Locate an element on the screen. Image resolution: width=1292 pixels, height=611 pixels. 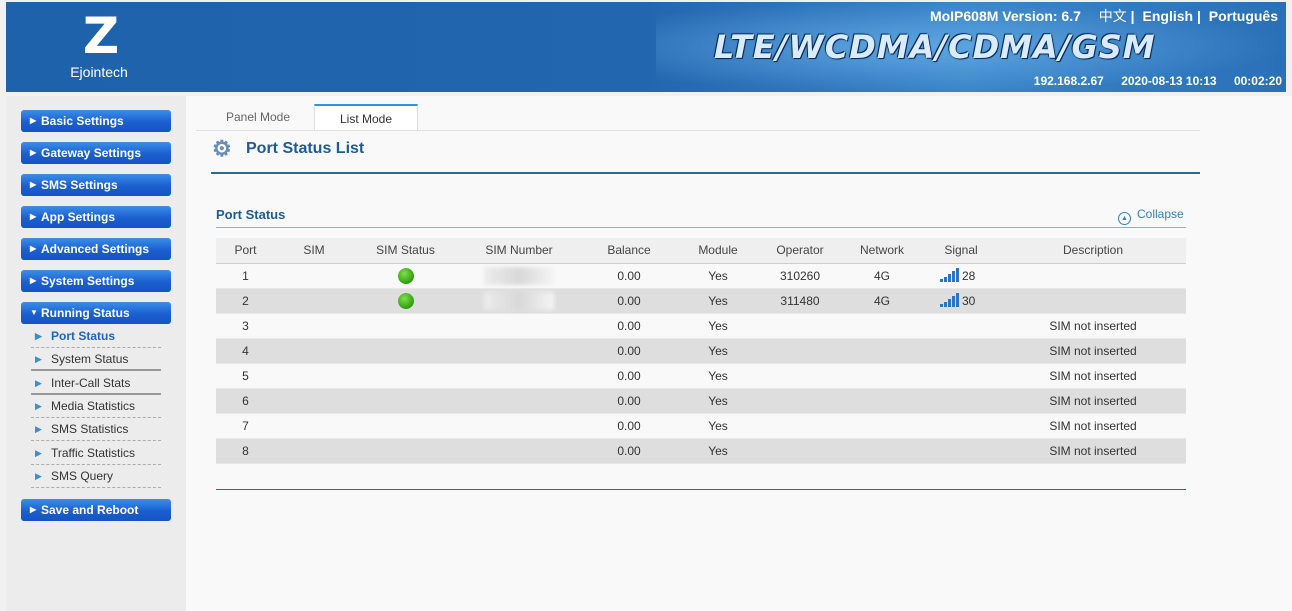
column-header: Module is located at coordinates (718, 251).